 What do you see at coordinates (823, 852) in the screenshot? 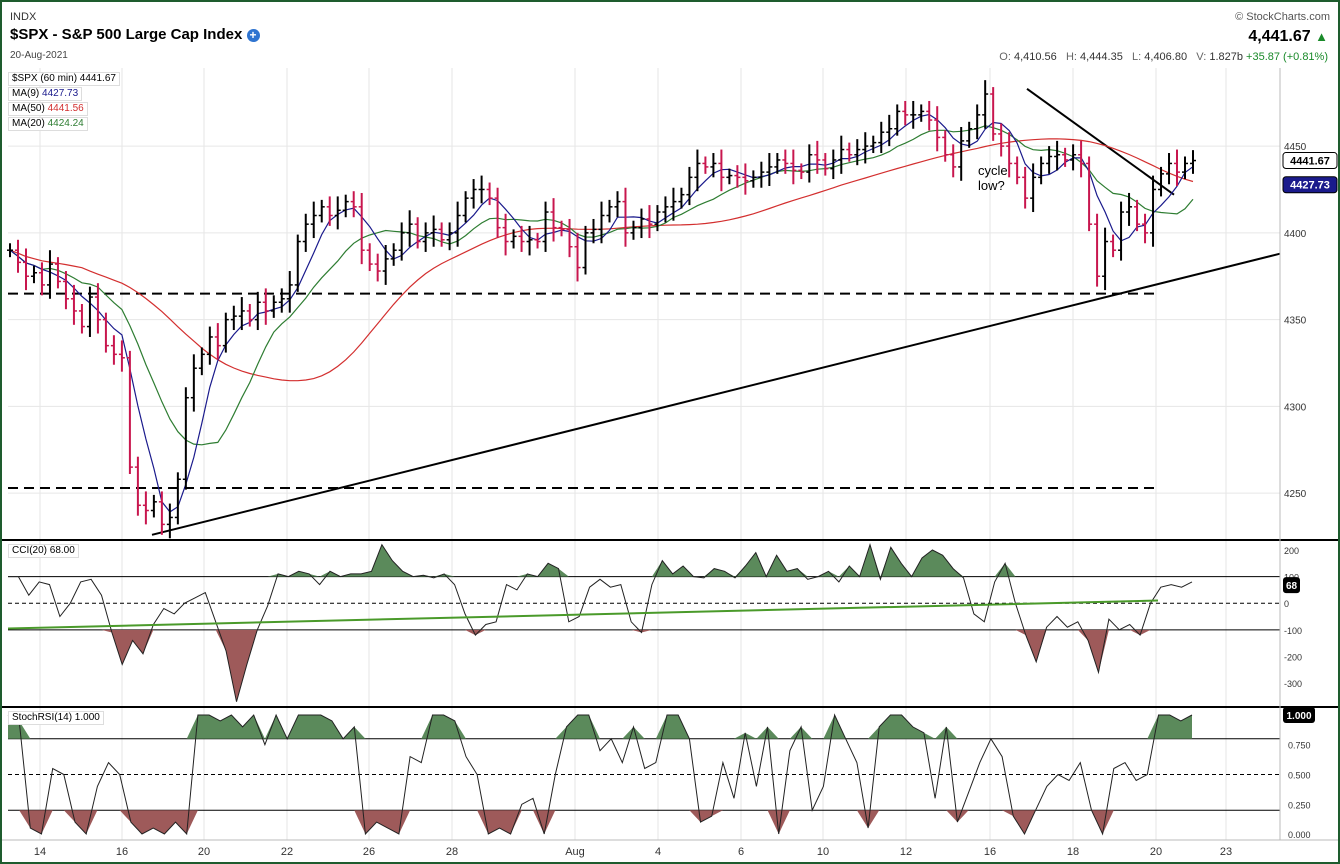
I see `x-tick-label: 10` at bounding box center [823, 852].